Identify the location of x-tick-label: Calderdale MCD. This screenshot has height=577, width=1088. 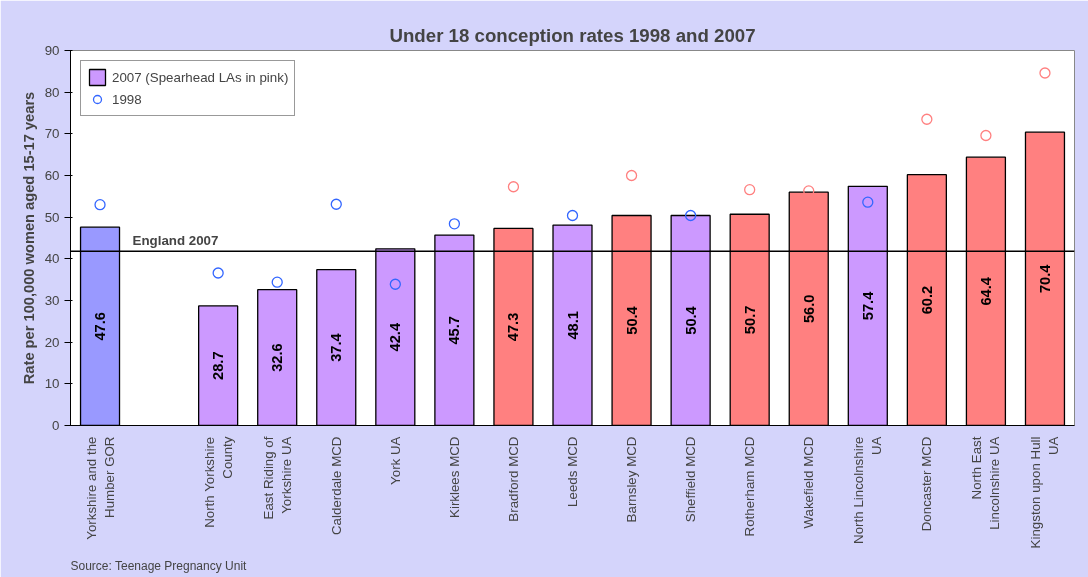
(336, 486).